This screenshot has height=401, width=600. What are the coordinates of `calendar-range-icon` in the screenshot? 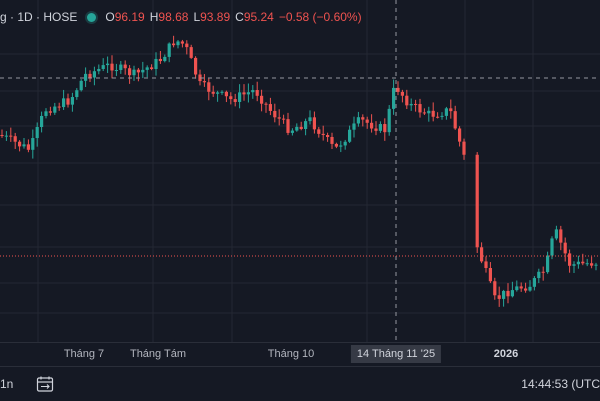 It's located at (45, 384).